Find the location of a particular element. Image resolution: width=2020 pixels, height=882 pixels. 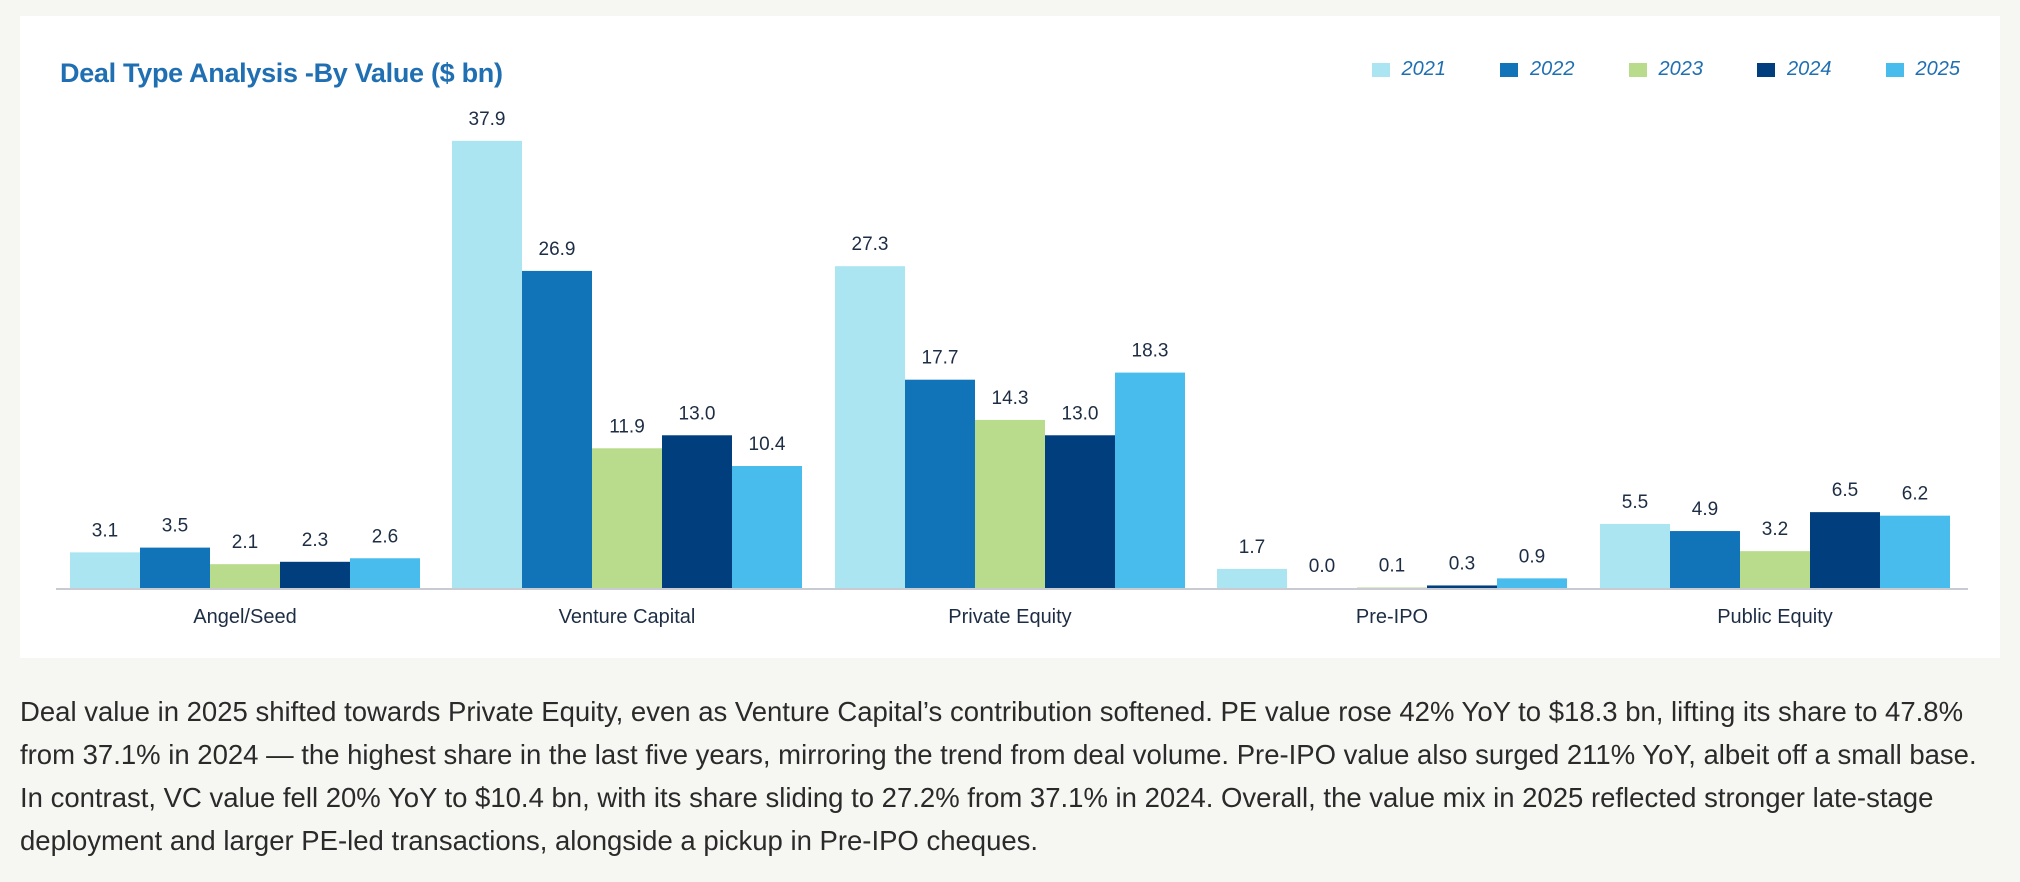

bar-2021-public-equity is located at coordinates (1635, 556).